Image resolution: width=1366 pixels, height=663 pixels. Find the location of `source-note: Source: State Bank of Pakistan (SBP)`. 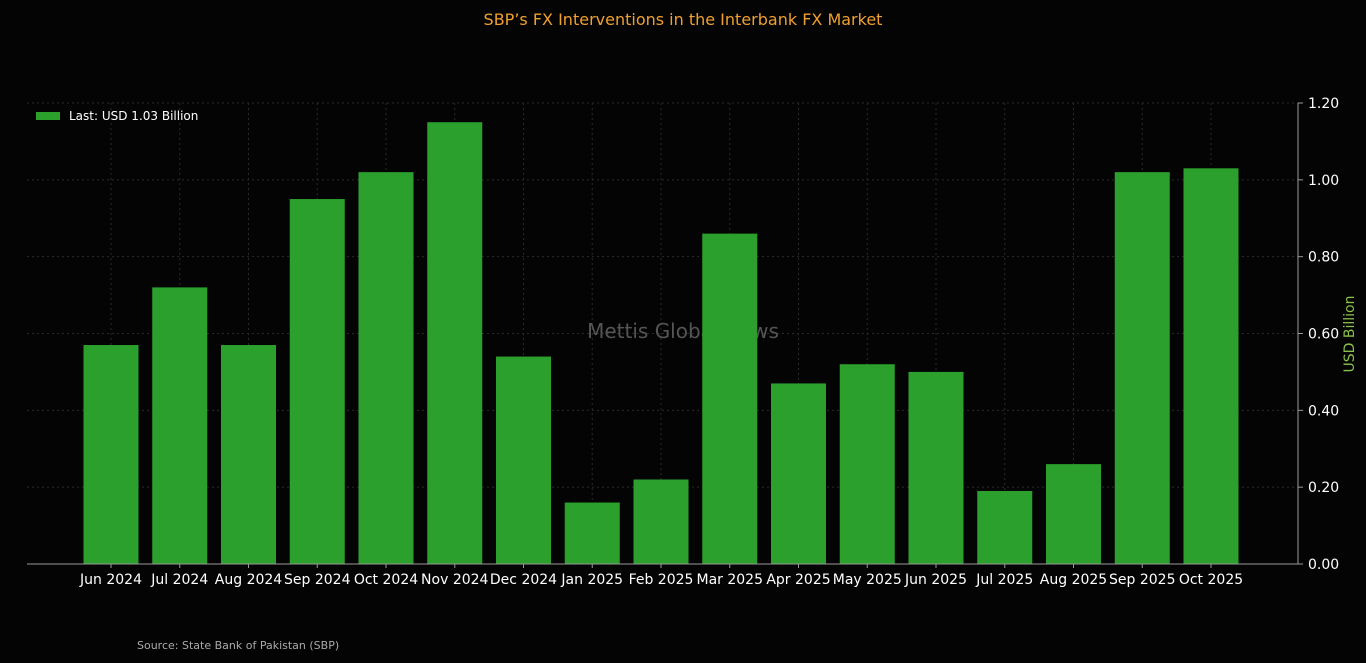

source-note: Source: State Bank of Pakistan (SBP) is located at coordinates (238, 645).